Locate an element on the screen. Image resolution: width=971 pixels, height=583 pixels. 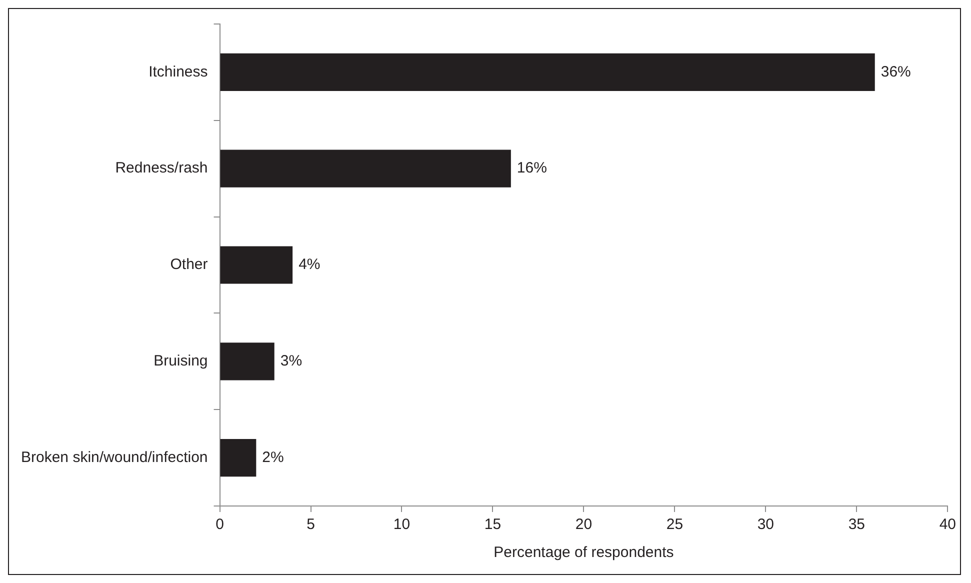
x-tick-label: 25 is located at coordinates (675, 525).